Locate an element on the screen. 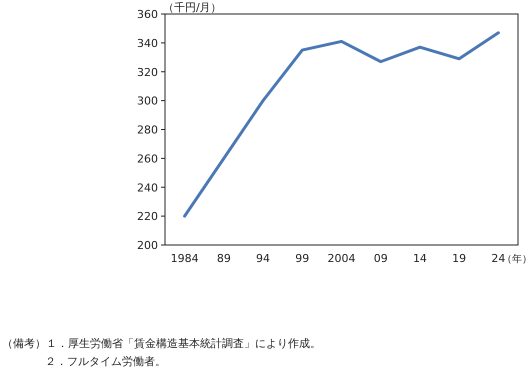 The width and height of the screenshot is (531, 369). text: （備考）１．厚生労働省「賃金構造基本統計調査」により作成。 is located at coordinates (161, 343).